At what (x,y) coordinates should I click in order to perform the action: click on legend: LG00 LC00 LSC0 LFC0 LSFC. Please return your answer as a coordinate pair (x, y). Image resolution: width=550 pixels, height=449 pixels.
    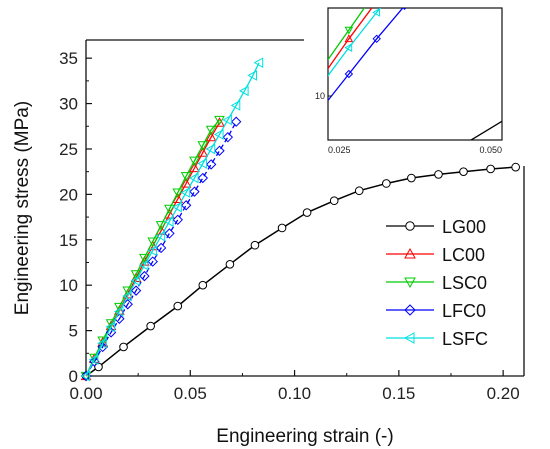
    Looking at the image, I should click on (437, 283).